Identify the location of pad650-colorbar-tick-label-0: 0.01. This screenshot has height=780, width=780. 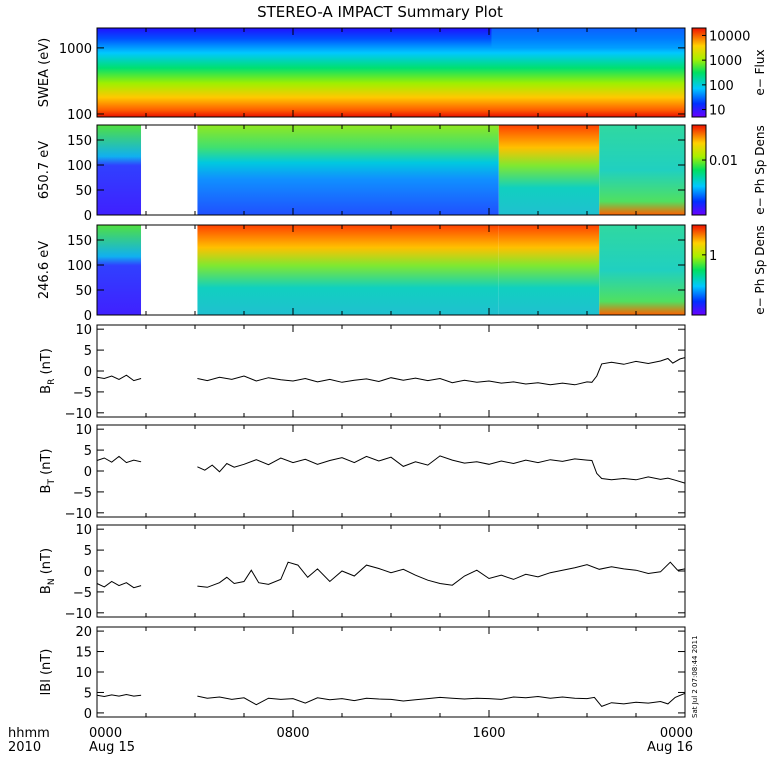
(723, 161).